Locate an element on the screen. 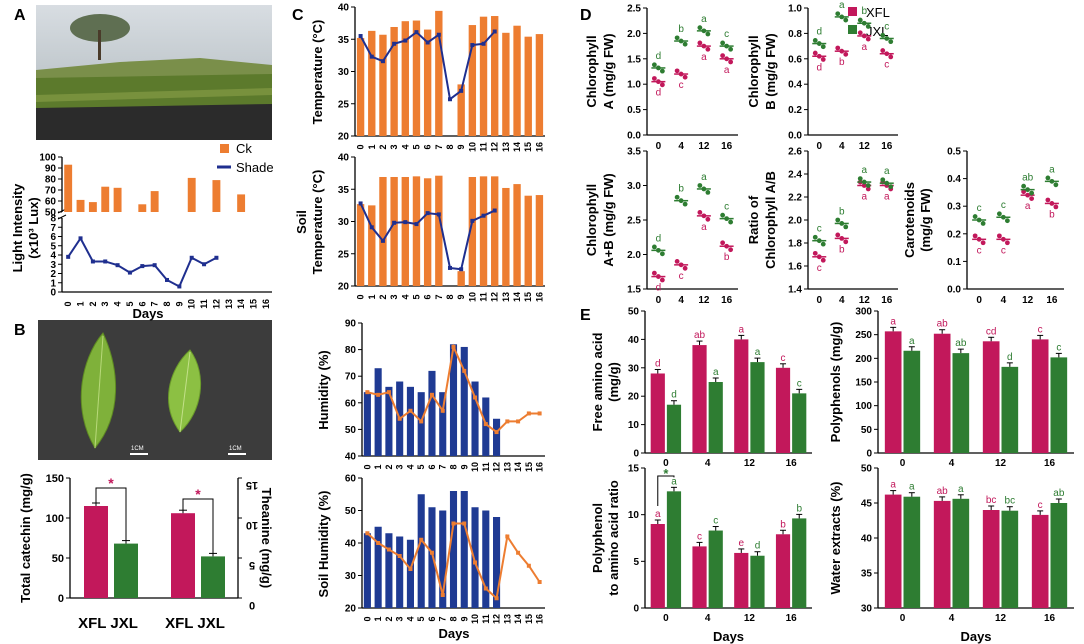 The image size is (1084, 644). panel-letter-c: C is located at coordinates (298, 15).